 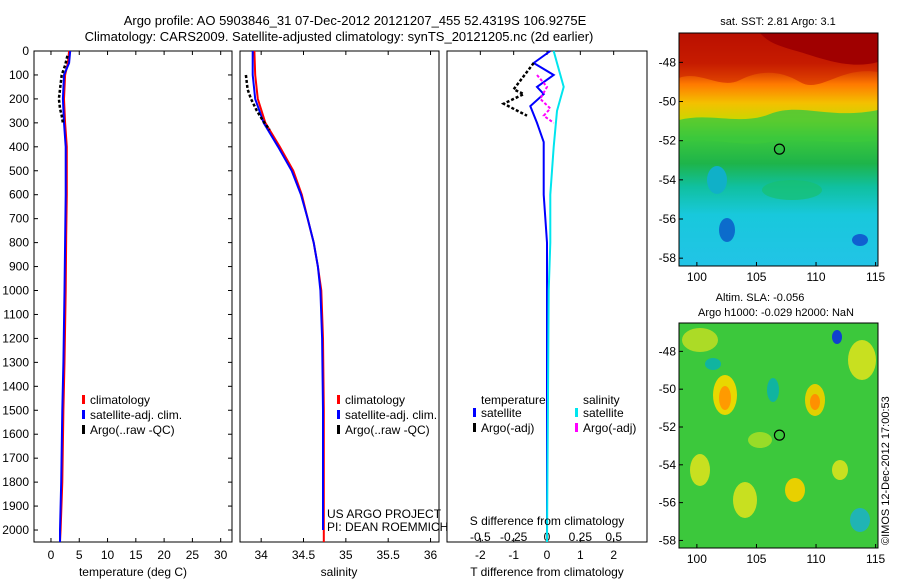 I want to click on x-tick-label: 36, so click(x=431, y=555).